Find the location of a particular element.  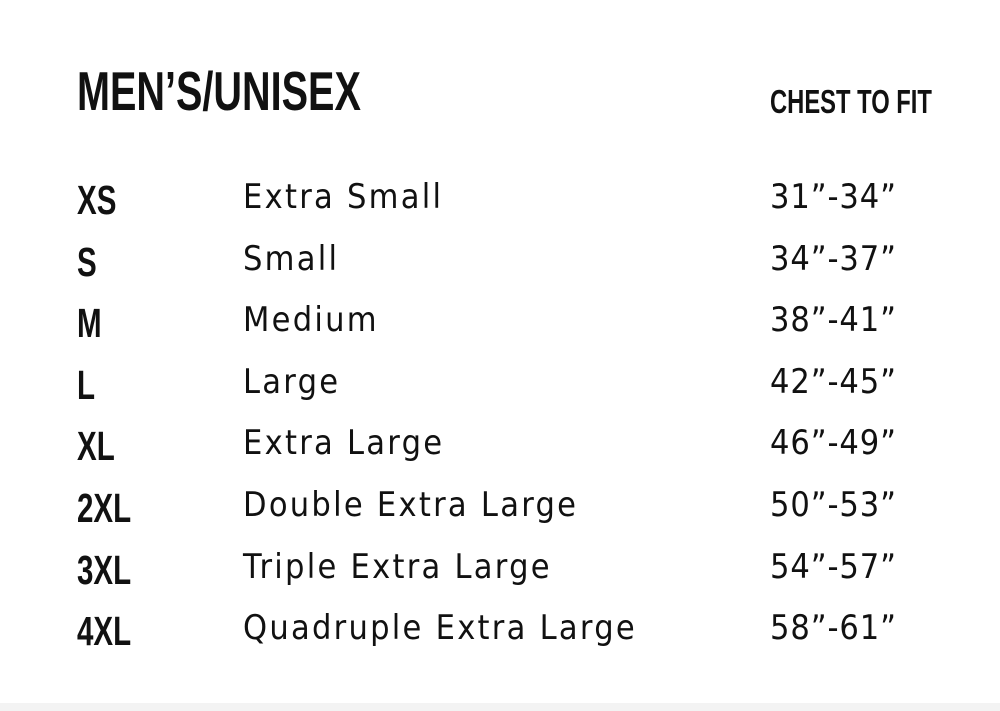

chest-measurement: 31”-34” is located at coordinates (833, 197).